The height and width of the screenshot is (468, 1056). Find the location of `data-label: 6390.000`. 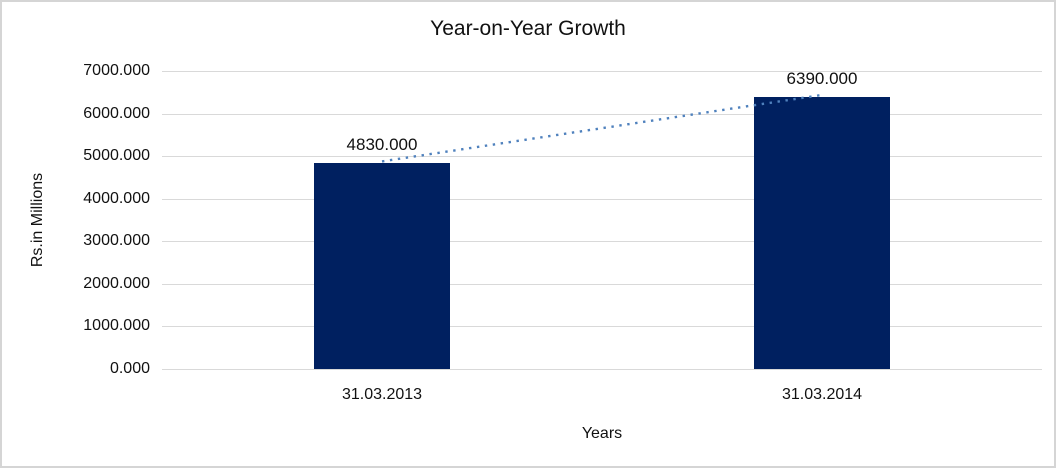

data-label: 6390.000 is located at coordinates (822, 78).